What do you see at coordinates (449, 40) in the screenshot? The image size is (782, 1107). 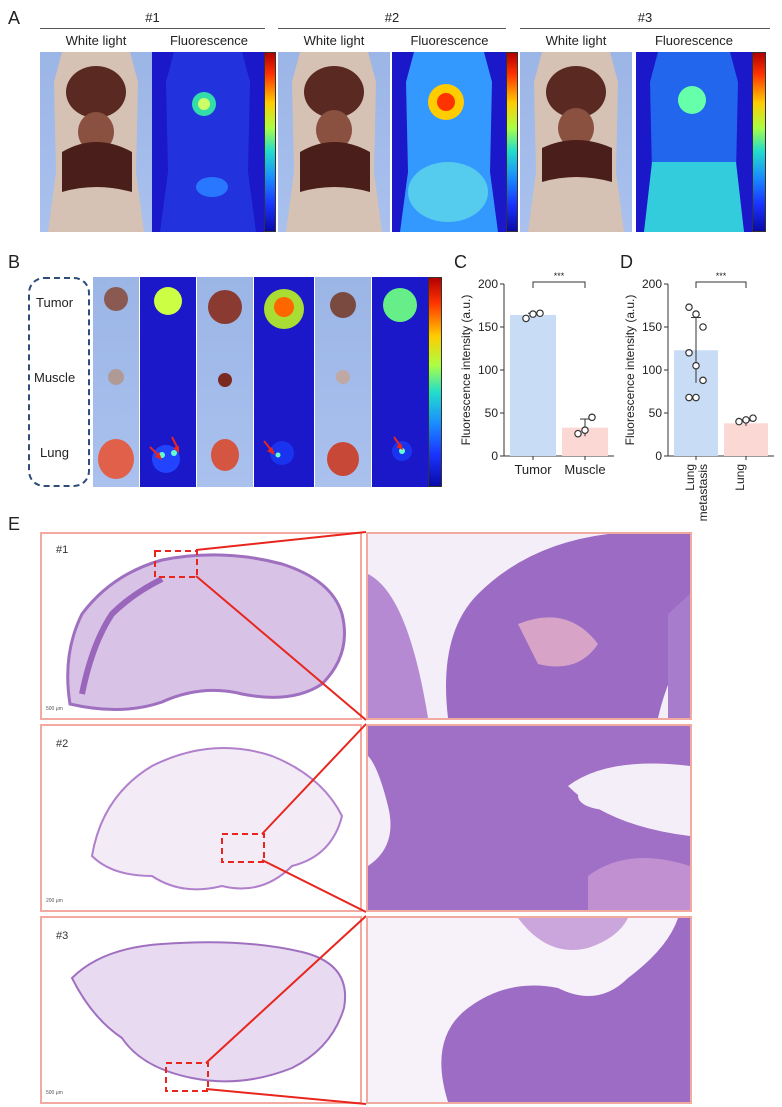 I see `fluorescence-label-2: Fluorescence` at bounding box center [449, 40].